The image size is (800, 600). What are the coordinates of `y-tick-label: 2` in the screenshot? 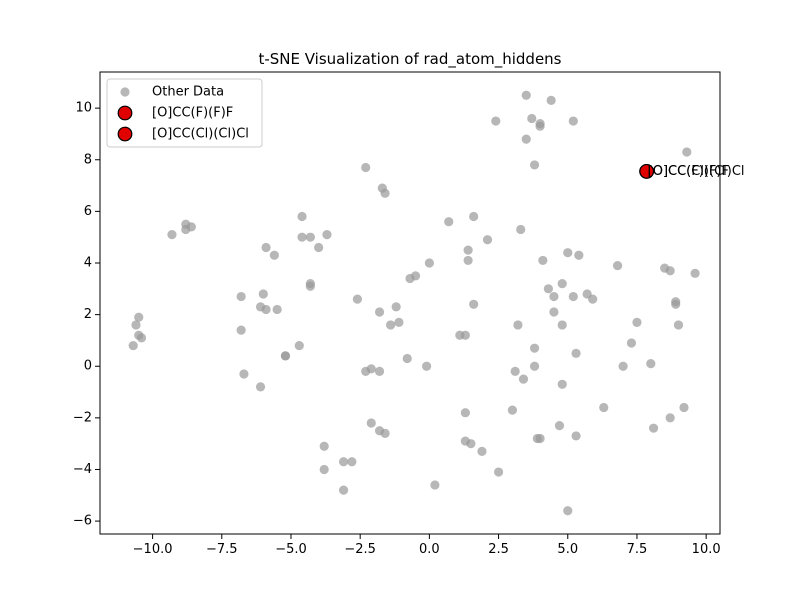 It's located at (88, 314).